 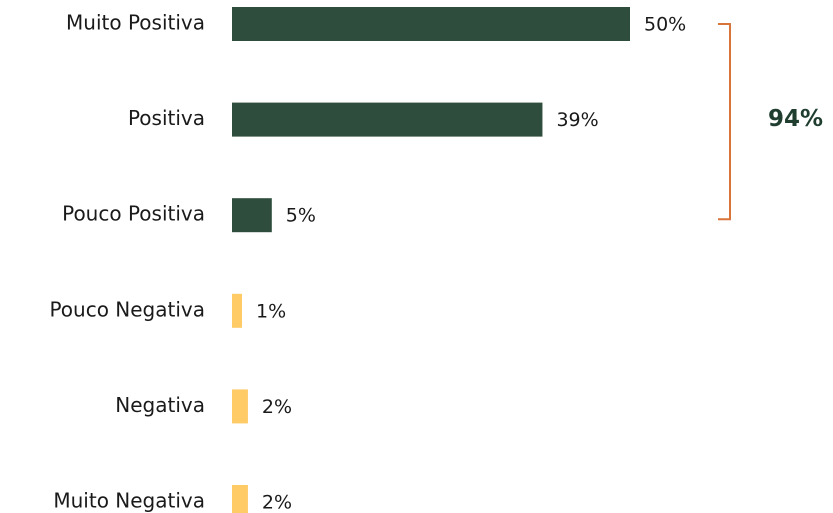 What do you see at coordinates (237, 310) in the screenshot?
I see `bar-pouco-negativa` at bounding box center [237, 310].